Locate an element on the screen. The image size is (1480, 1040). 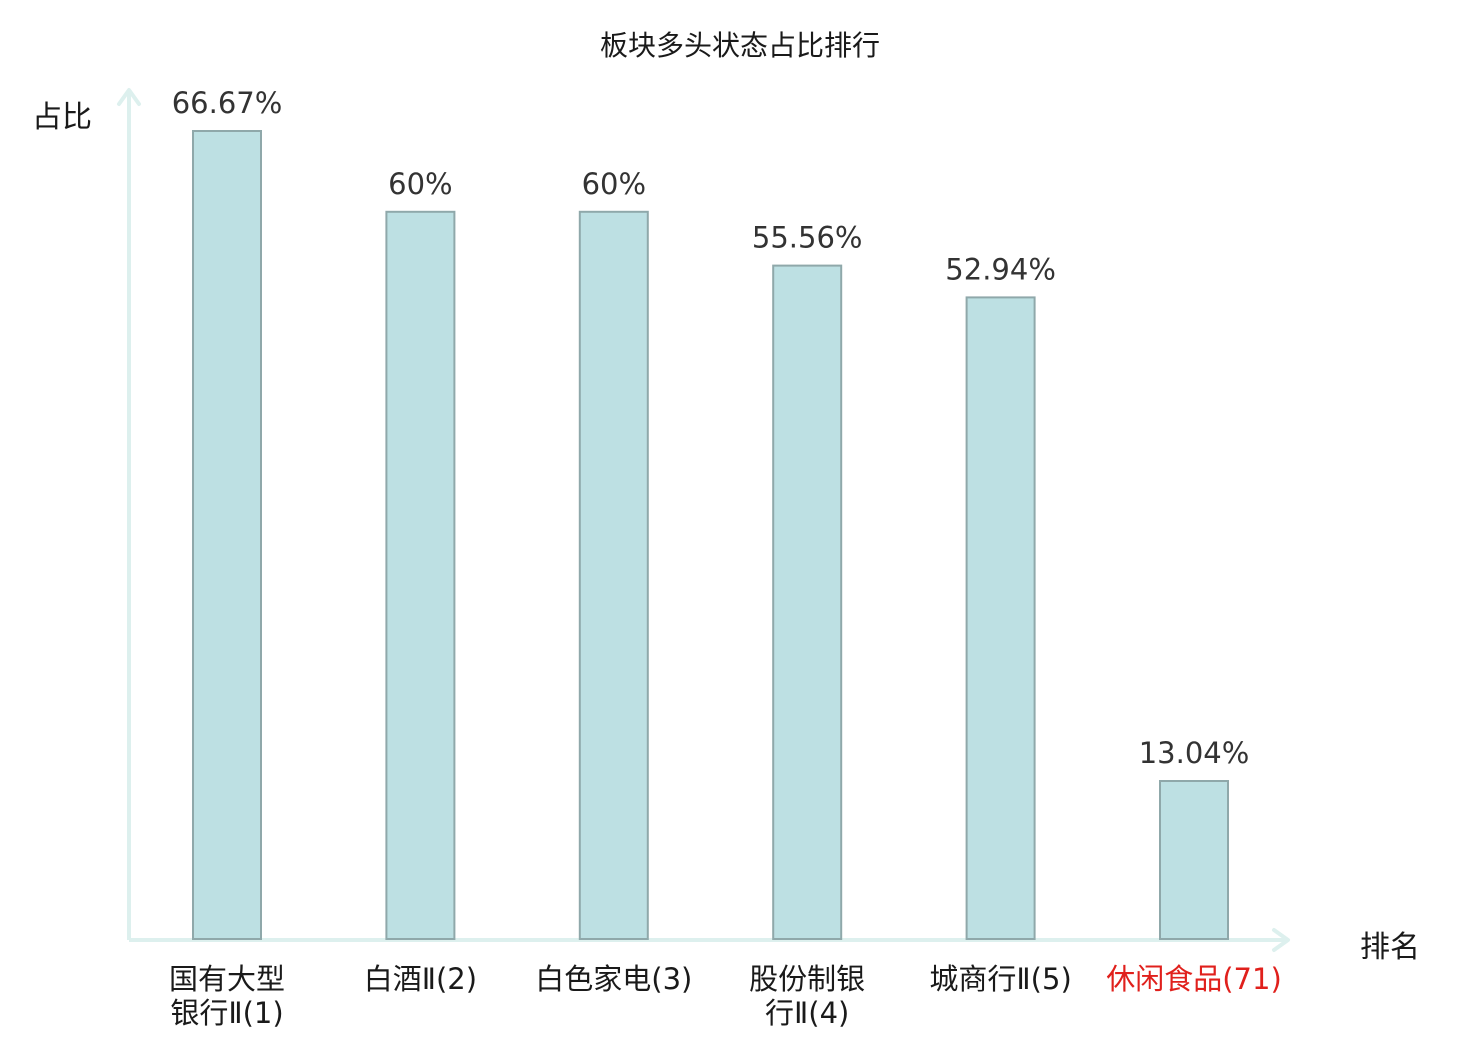
category-label-1: 国有大型 银行Ⅱ(1) is located at coordinates (227, 996).